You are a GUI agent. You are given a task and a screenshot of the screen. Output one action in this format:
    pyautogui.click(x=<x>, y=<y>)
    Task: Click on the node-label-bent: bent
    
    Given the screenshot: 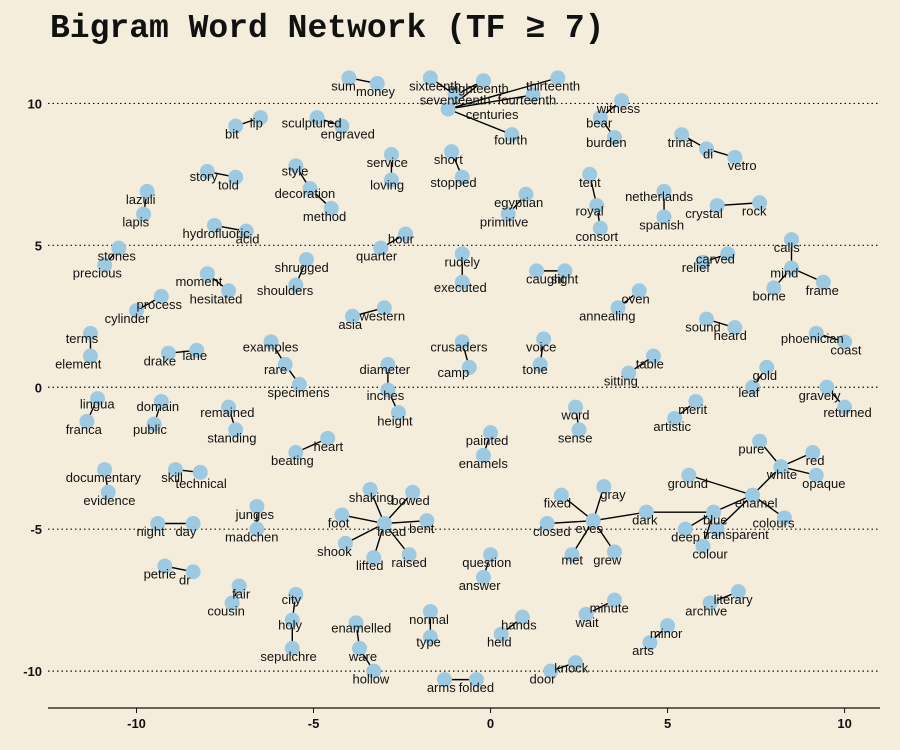 What is the action you would take?
    pyautogui.click(x=422, y=528)
    